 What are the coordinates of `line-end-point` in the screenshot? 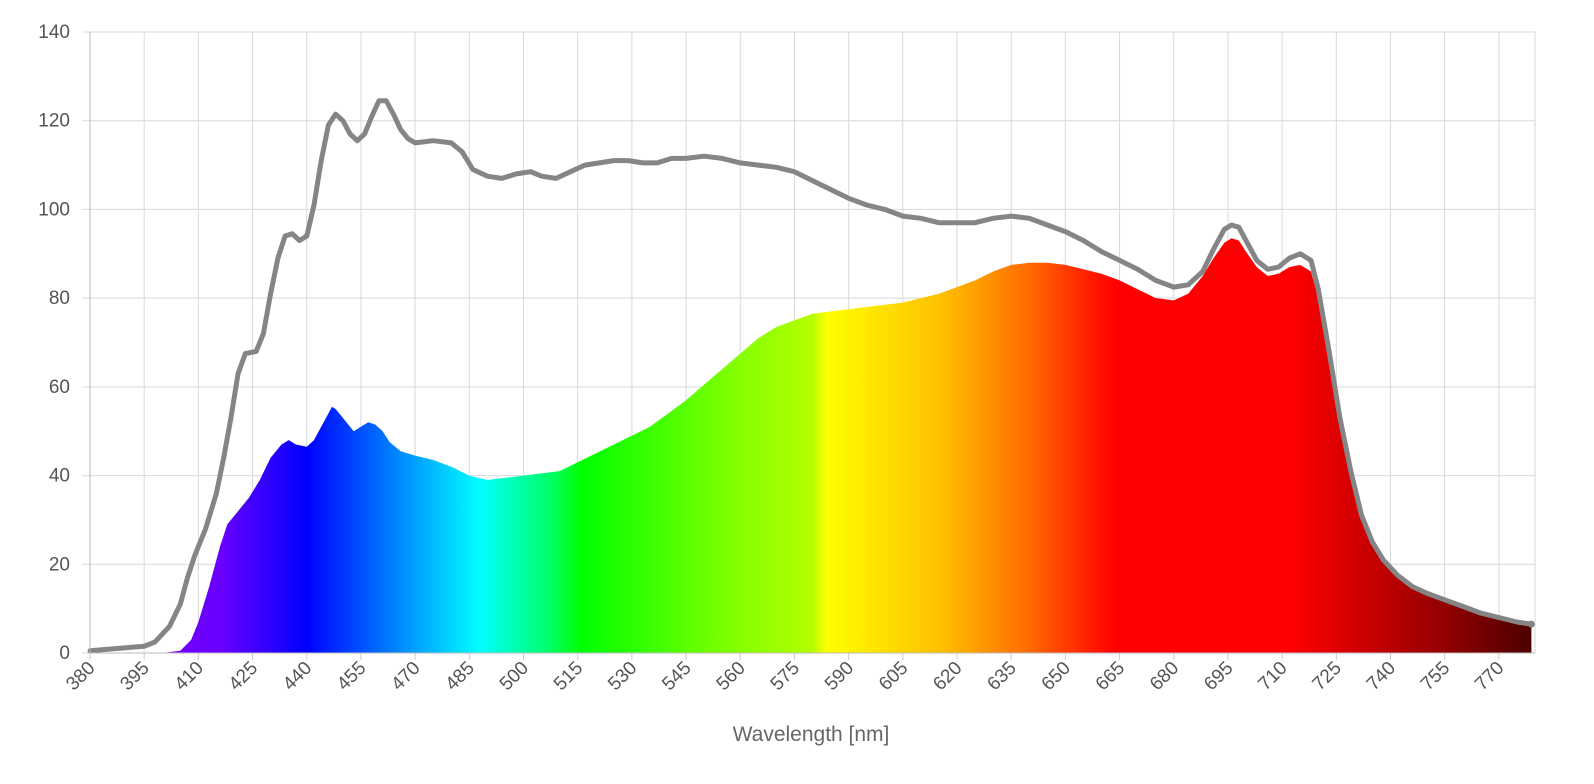 It's located at (1531, 624).